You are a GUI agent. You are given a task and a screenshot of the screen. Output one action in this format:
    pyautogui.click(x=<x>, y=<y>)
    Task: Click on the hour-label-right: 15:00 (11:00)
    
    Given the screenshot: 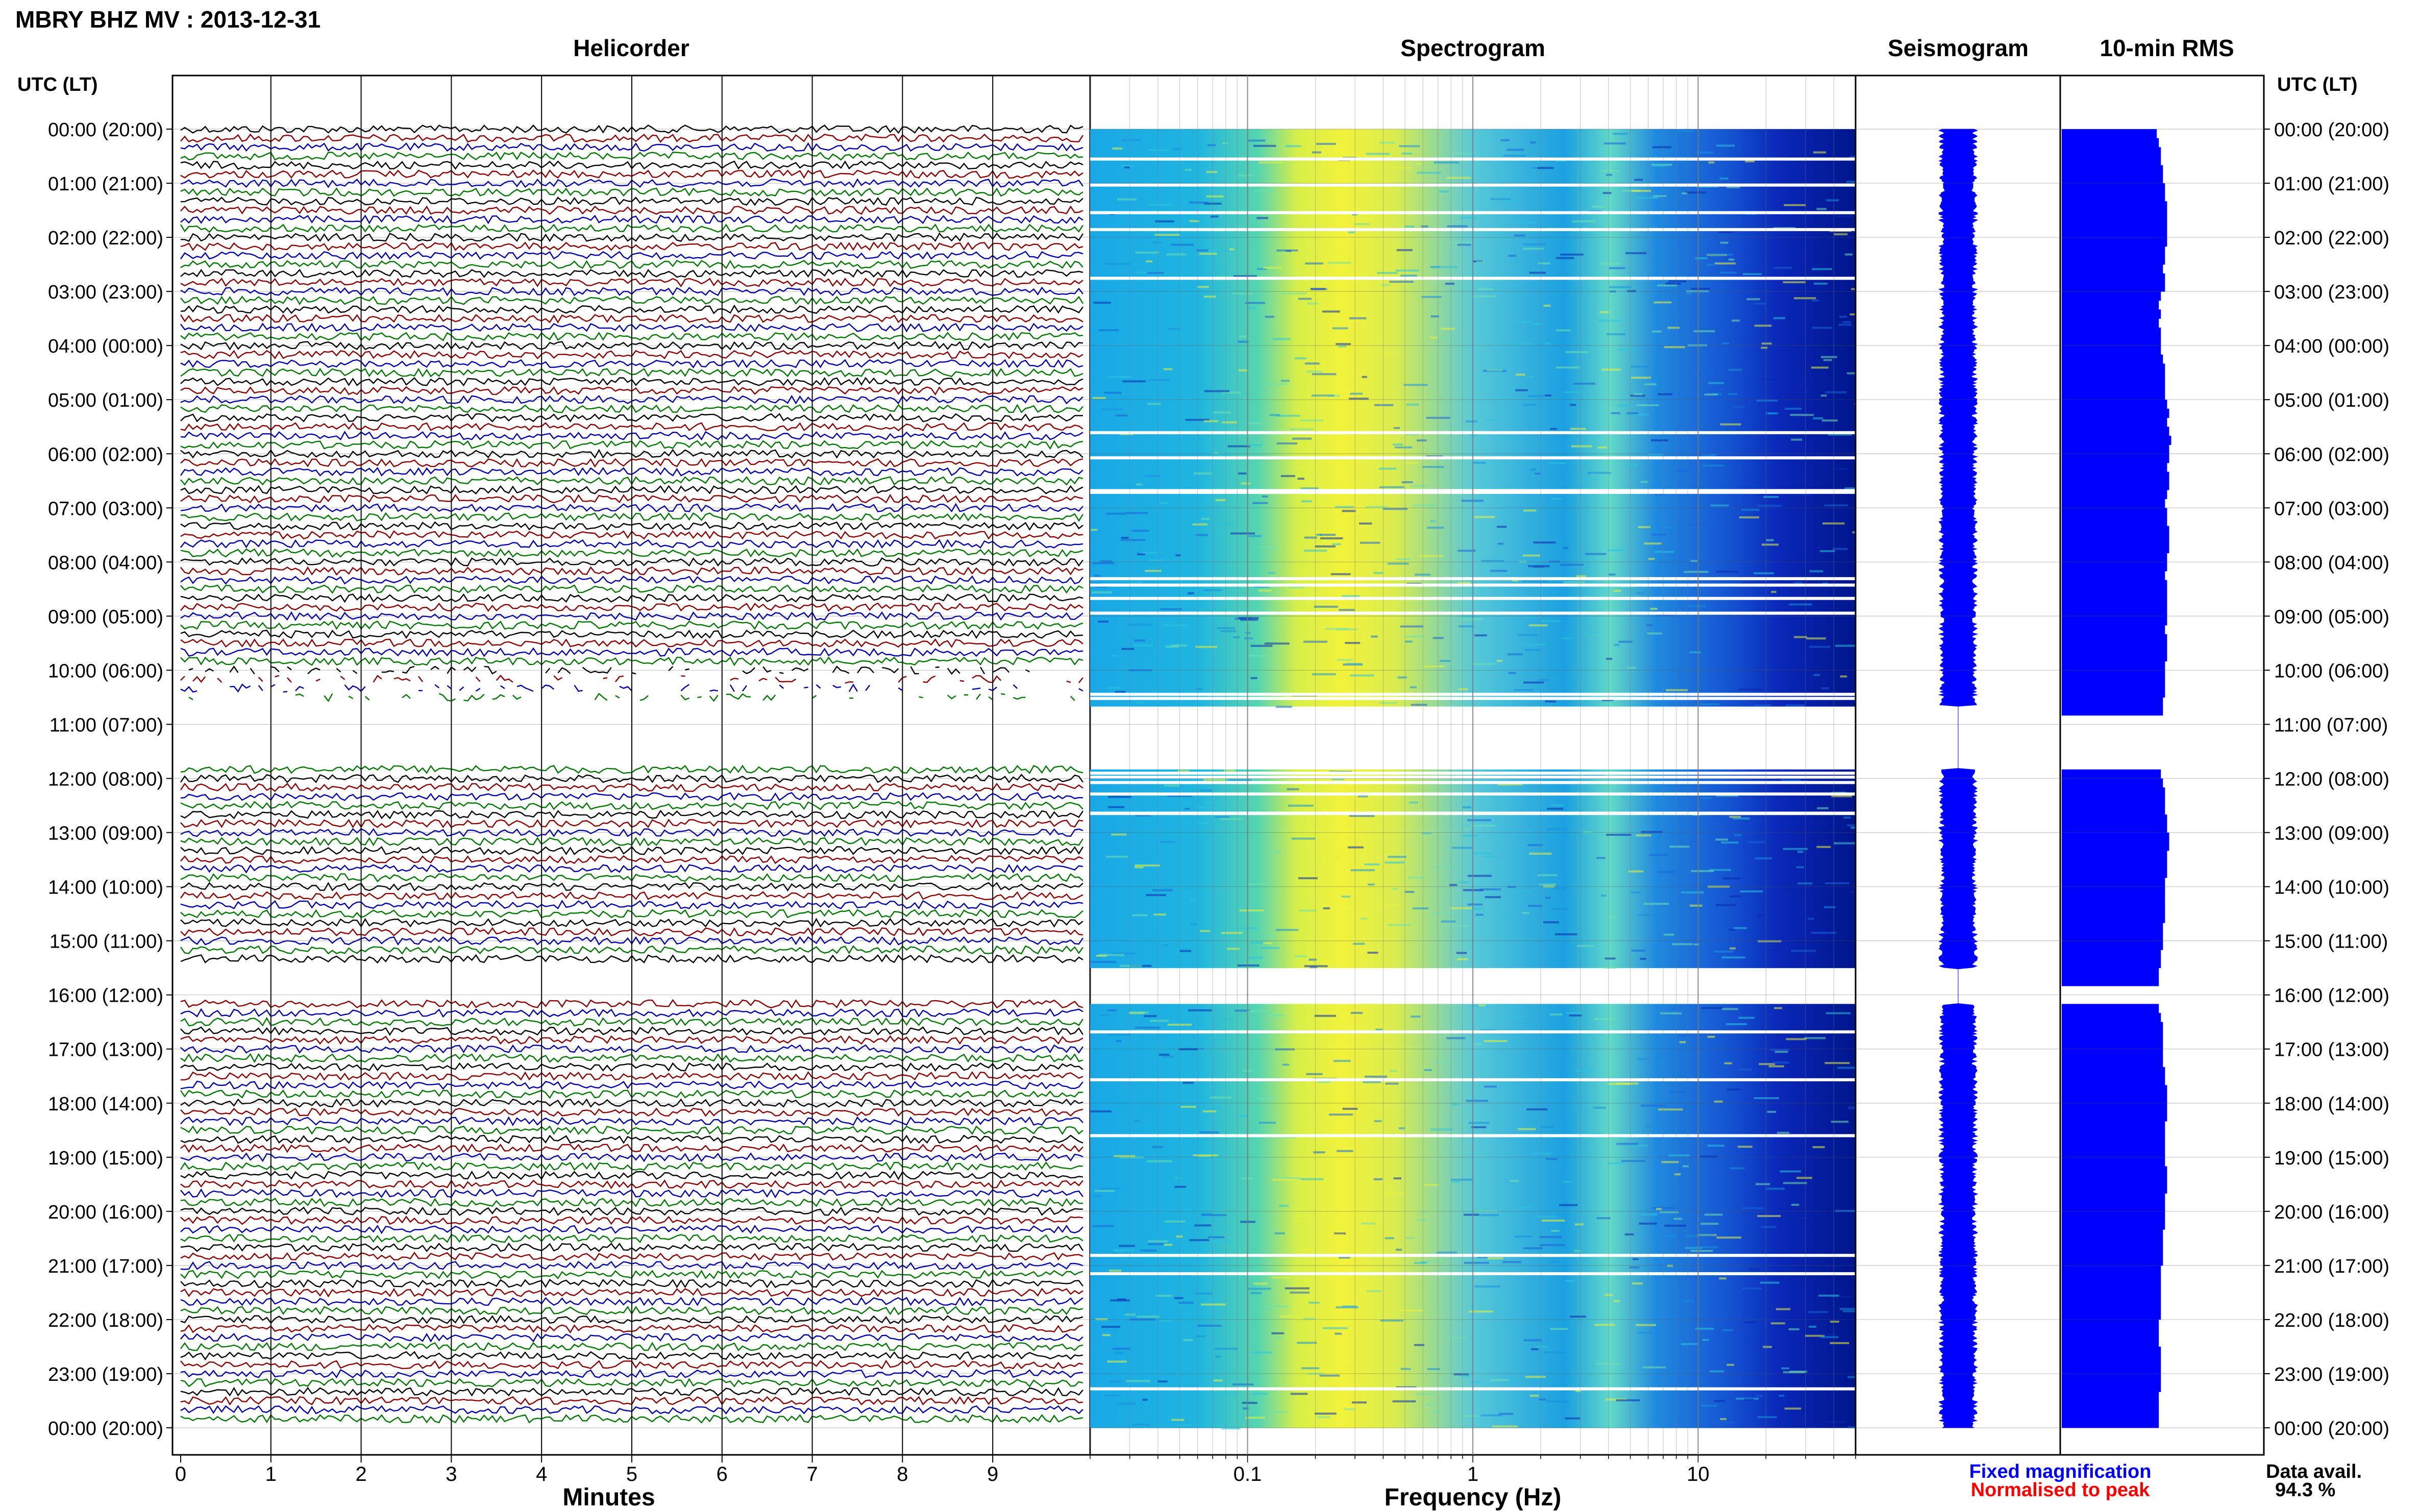 What is the action you would take?
    pyautogui.click(x=2331, y=942)
    